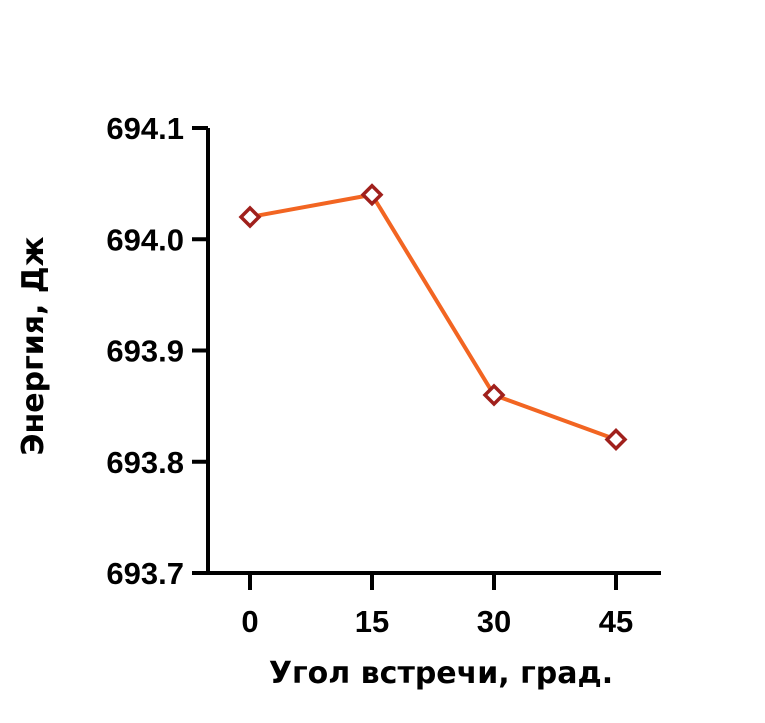  Describe the element at coordinates (437, 606) in the screenshot. I see `x-ticks: 0 15 30 45` at that location.